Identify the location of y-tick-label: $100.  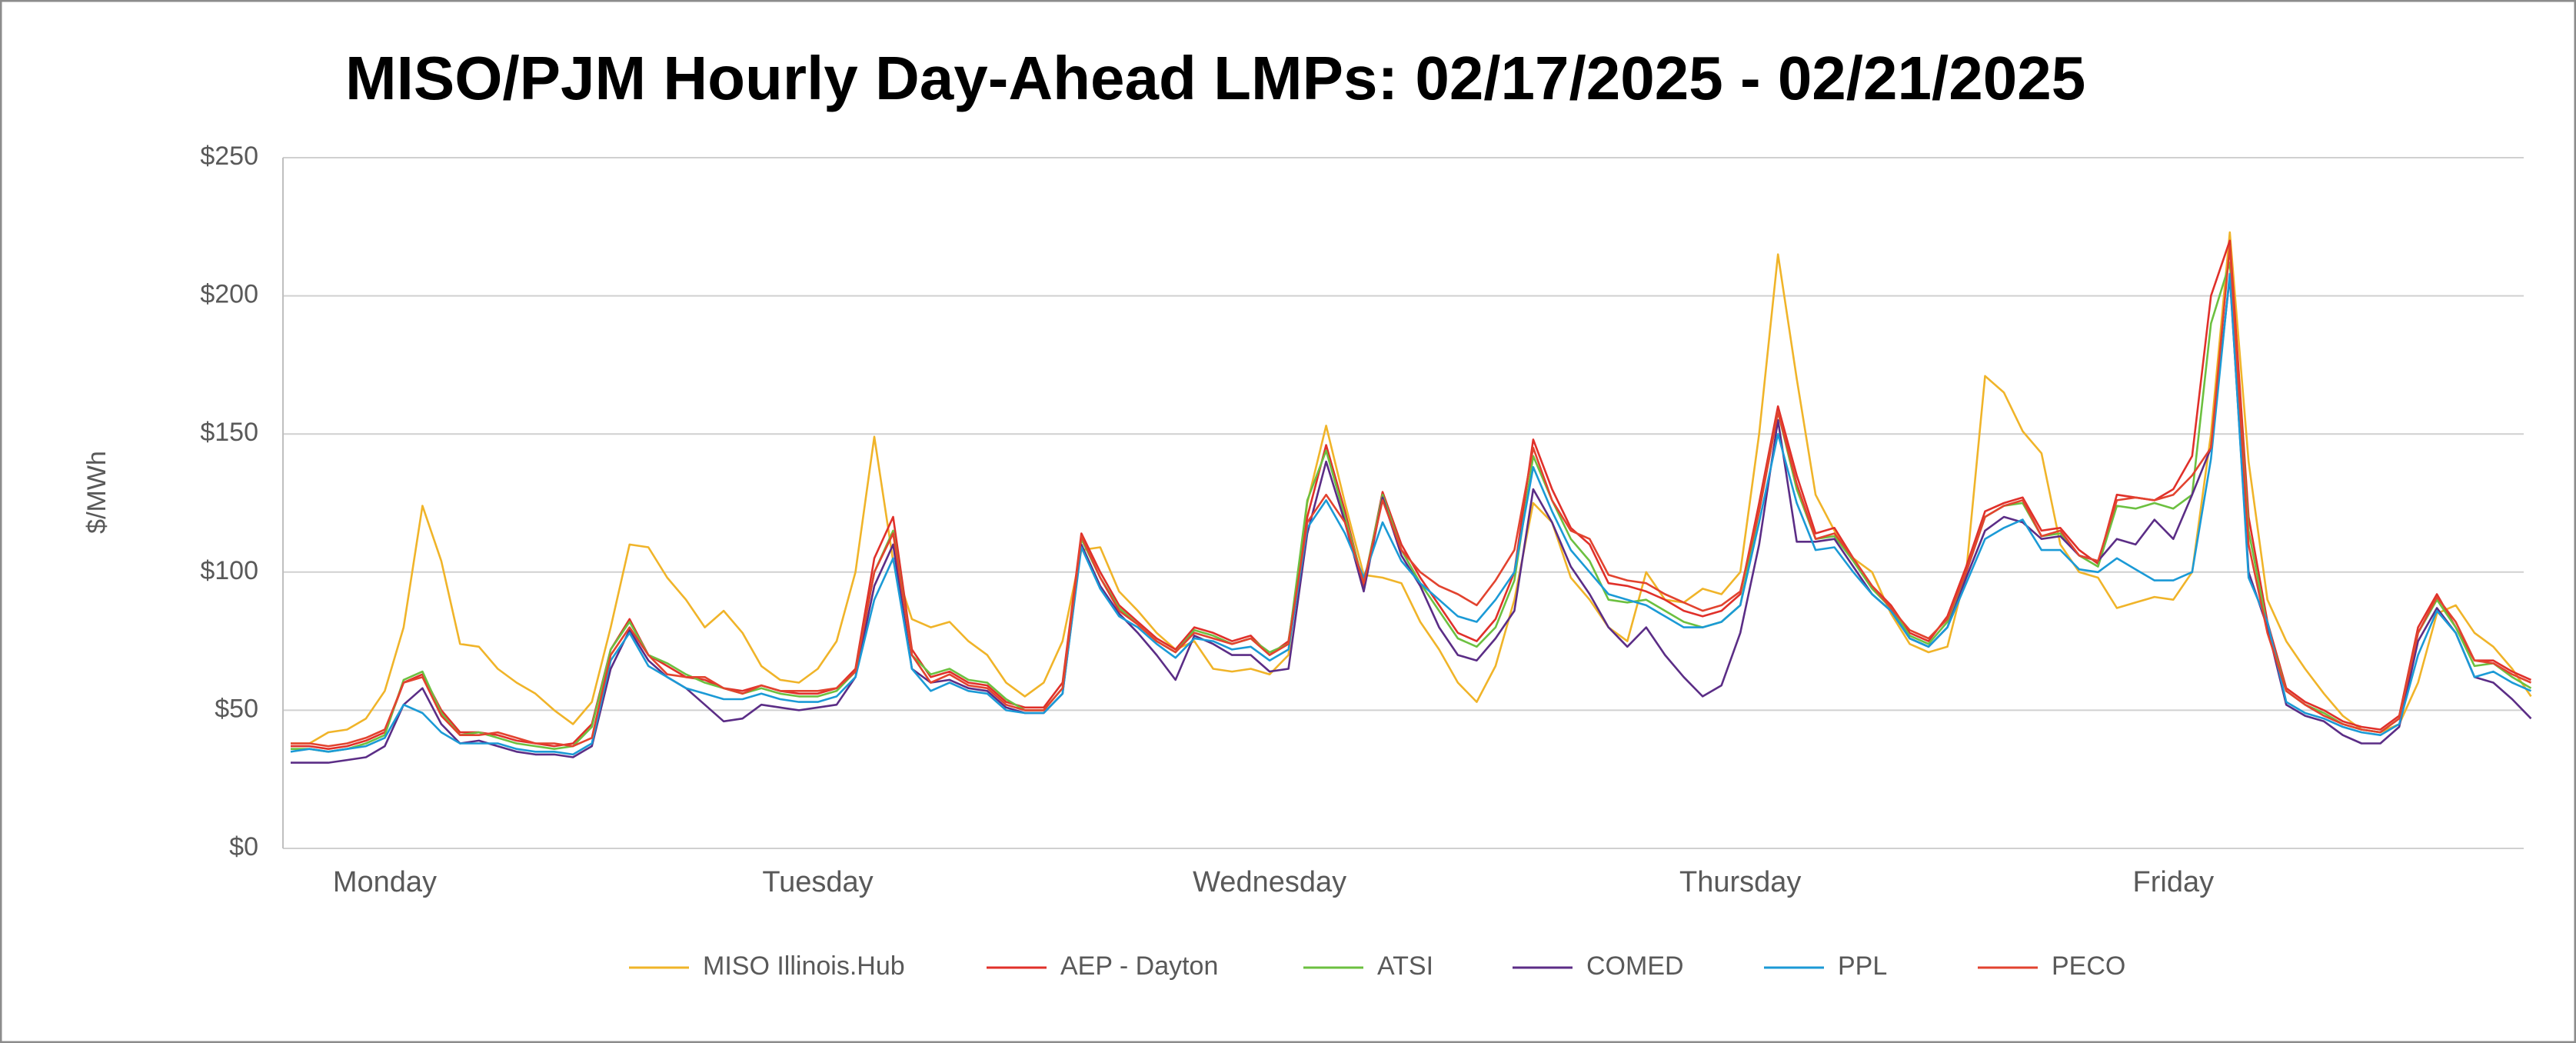
(229, 570).